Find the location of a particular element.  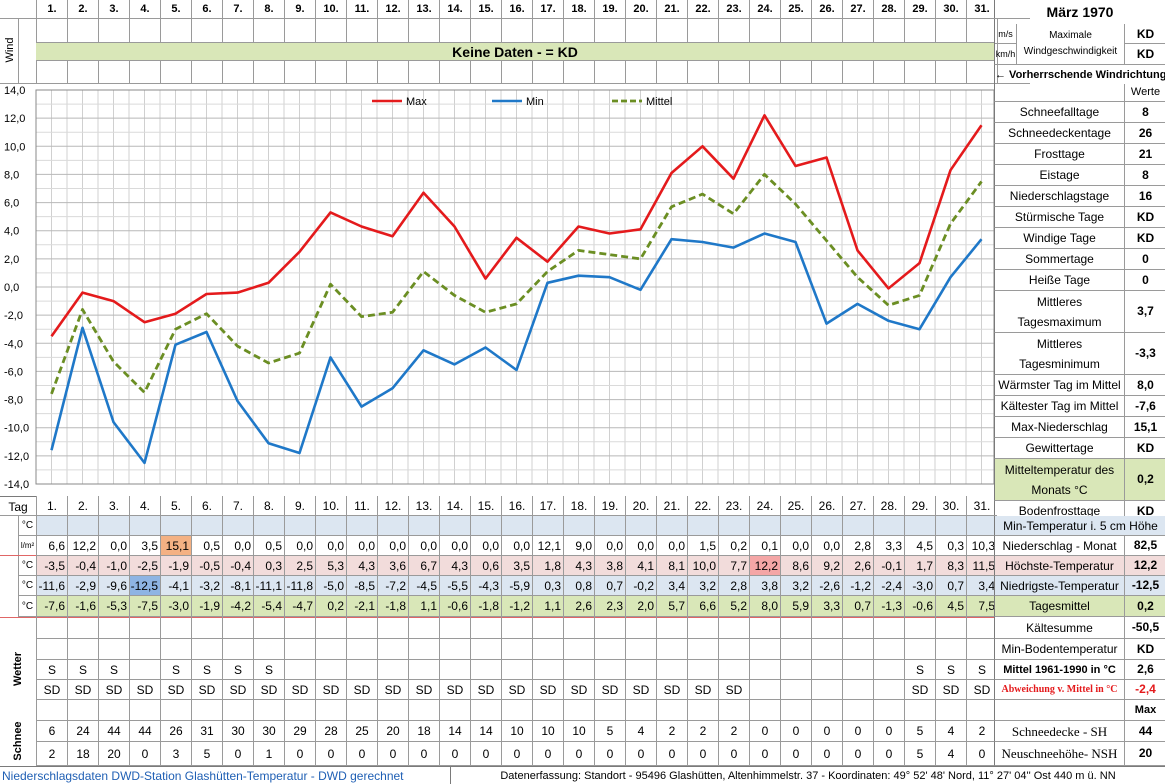

stats-header-label: Werte is located at coordinates (1144, 92).